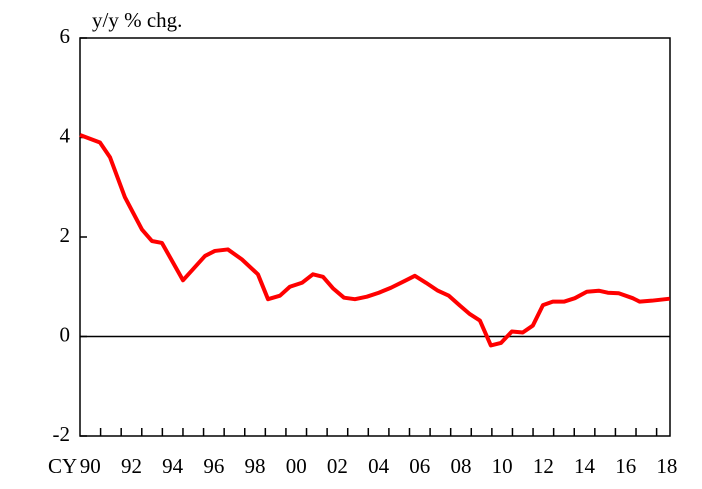 The height and width of the screenshot is (489, 702). What do you see at coordinates (65, 135) in the screenshot?
I see `y-tick-label: 4` at bounding box center [65, 135].